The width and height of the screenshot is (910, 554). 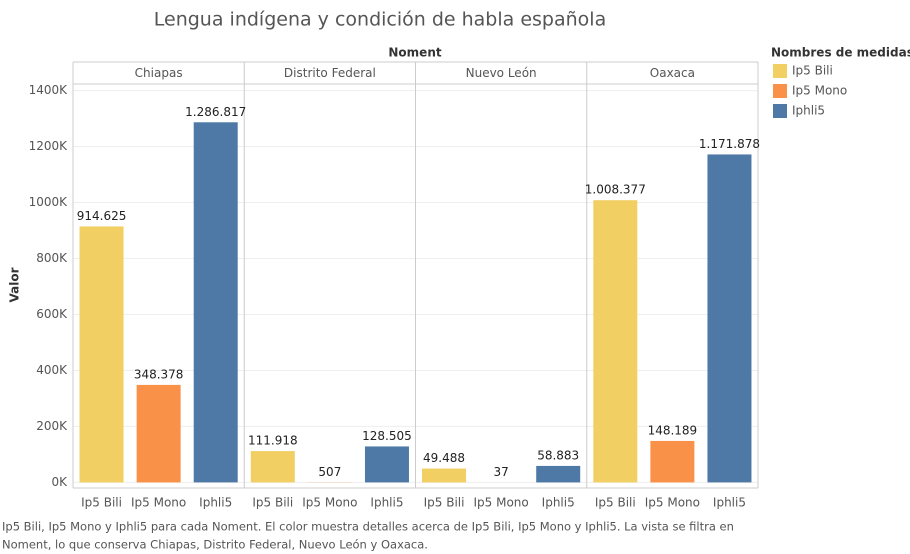 I want to click on y-tick-label: 600K, so click(x=52, y=314).